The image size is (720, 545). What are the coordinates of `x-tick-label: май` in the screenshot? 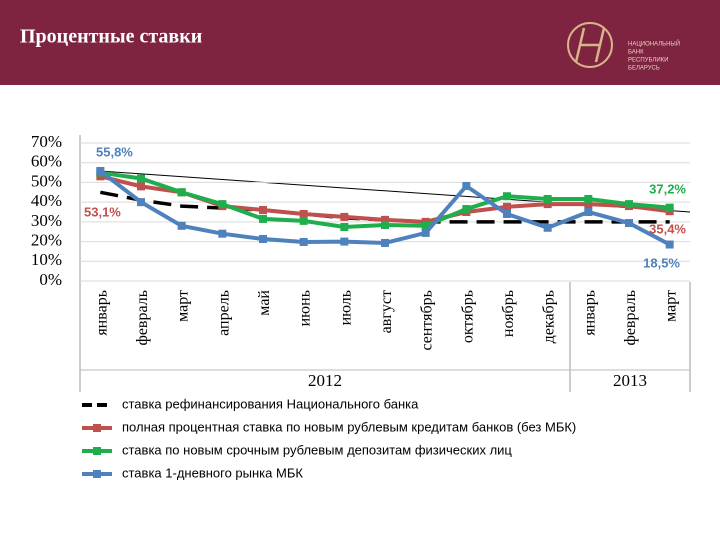 It's located at (264, 303).